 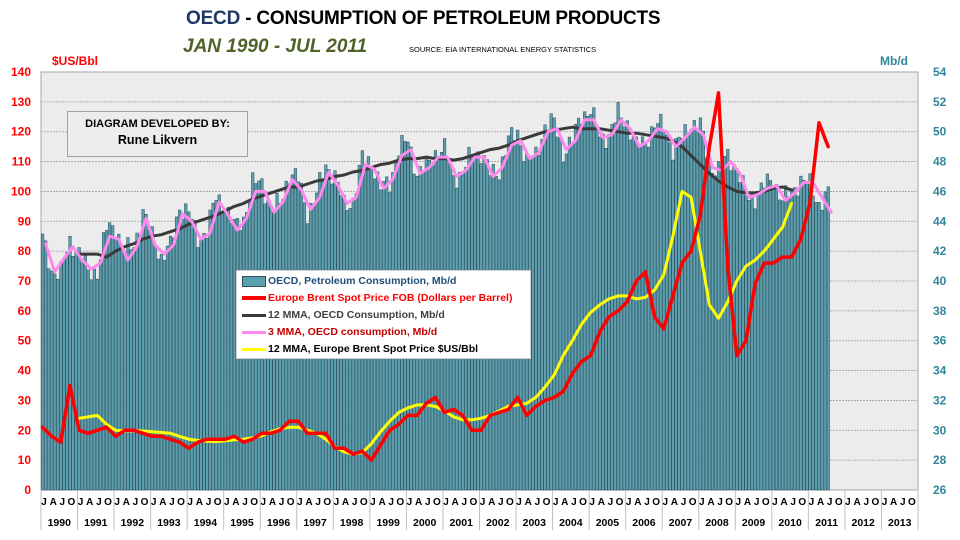 I want to click on left-tick-label: 40, so click(x=25, y=371).